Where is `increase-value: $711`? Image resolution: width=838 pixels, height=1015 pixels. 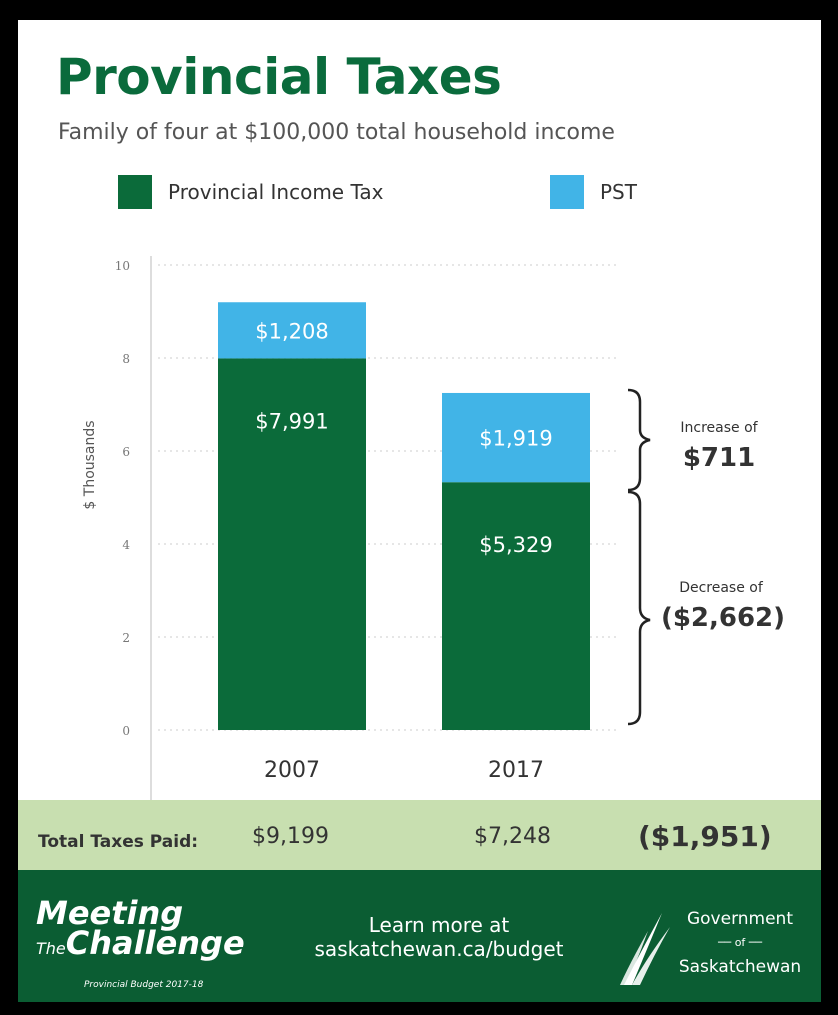
increase-value: $711 is located at coordinates (719, 458).